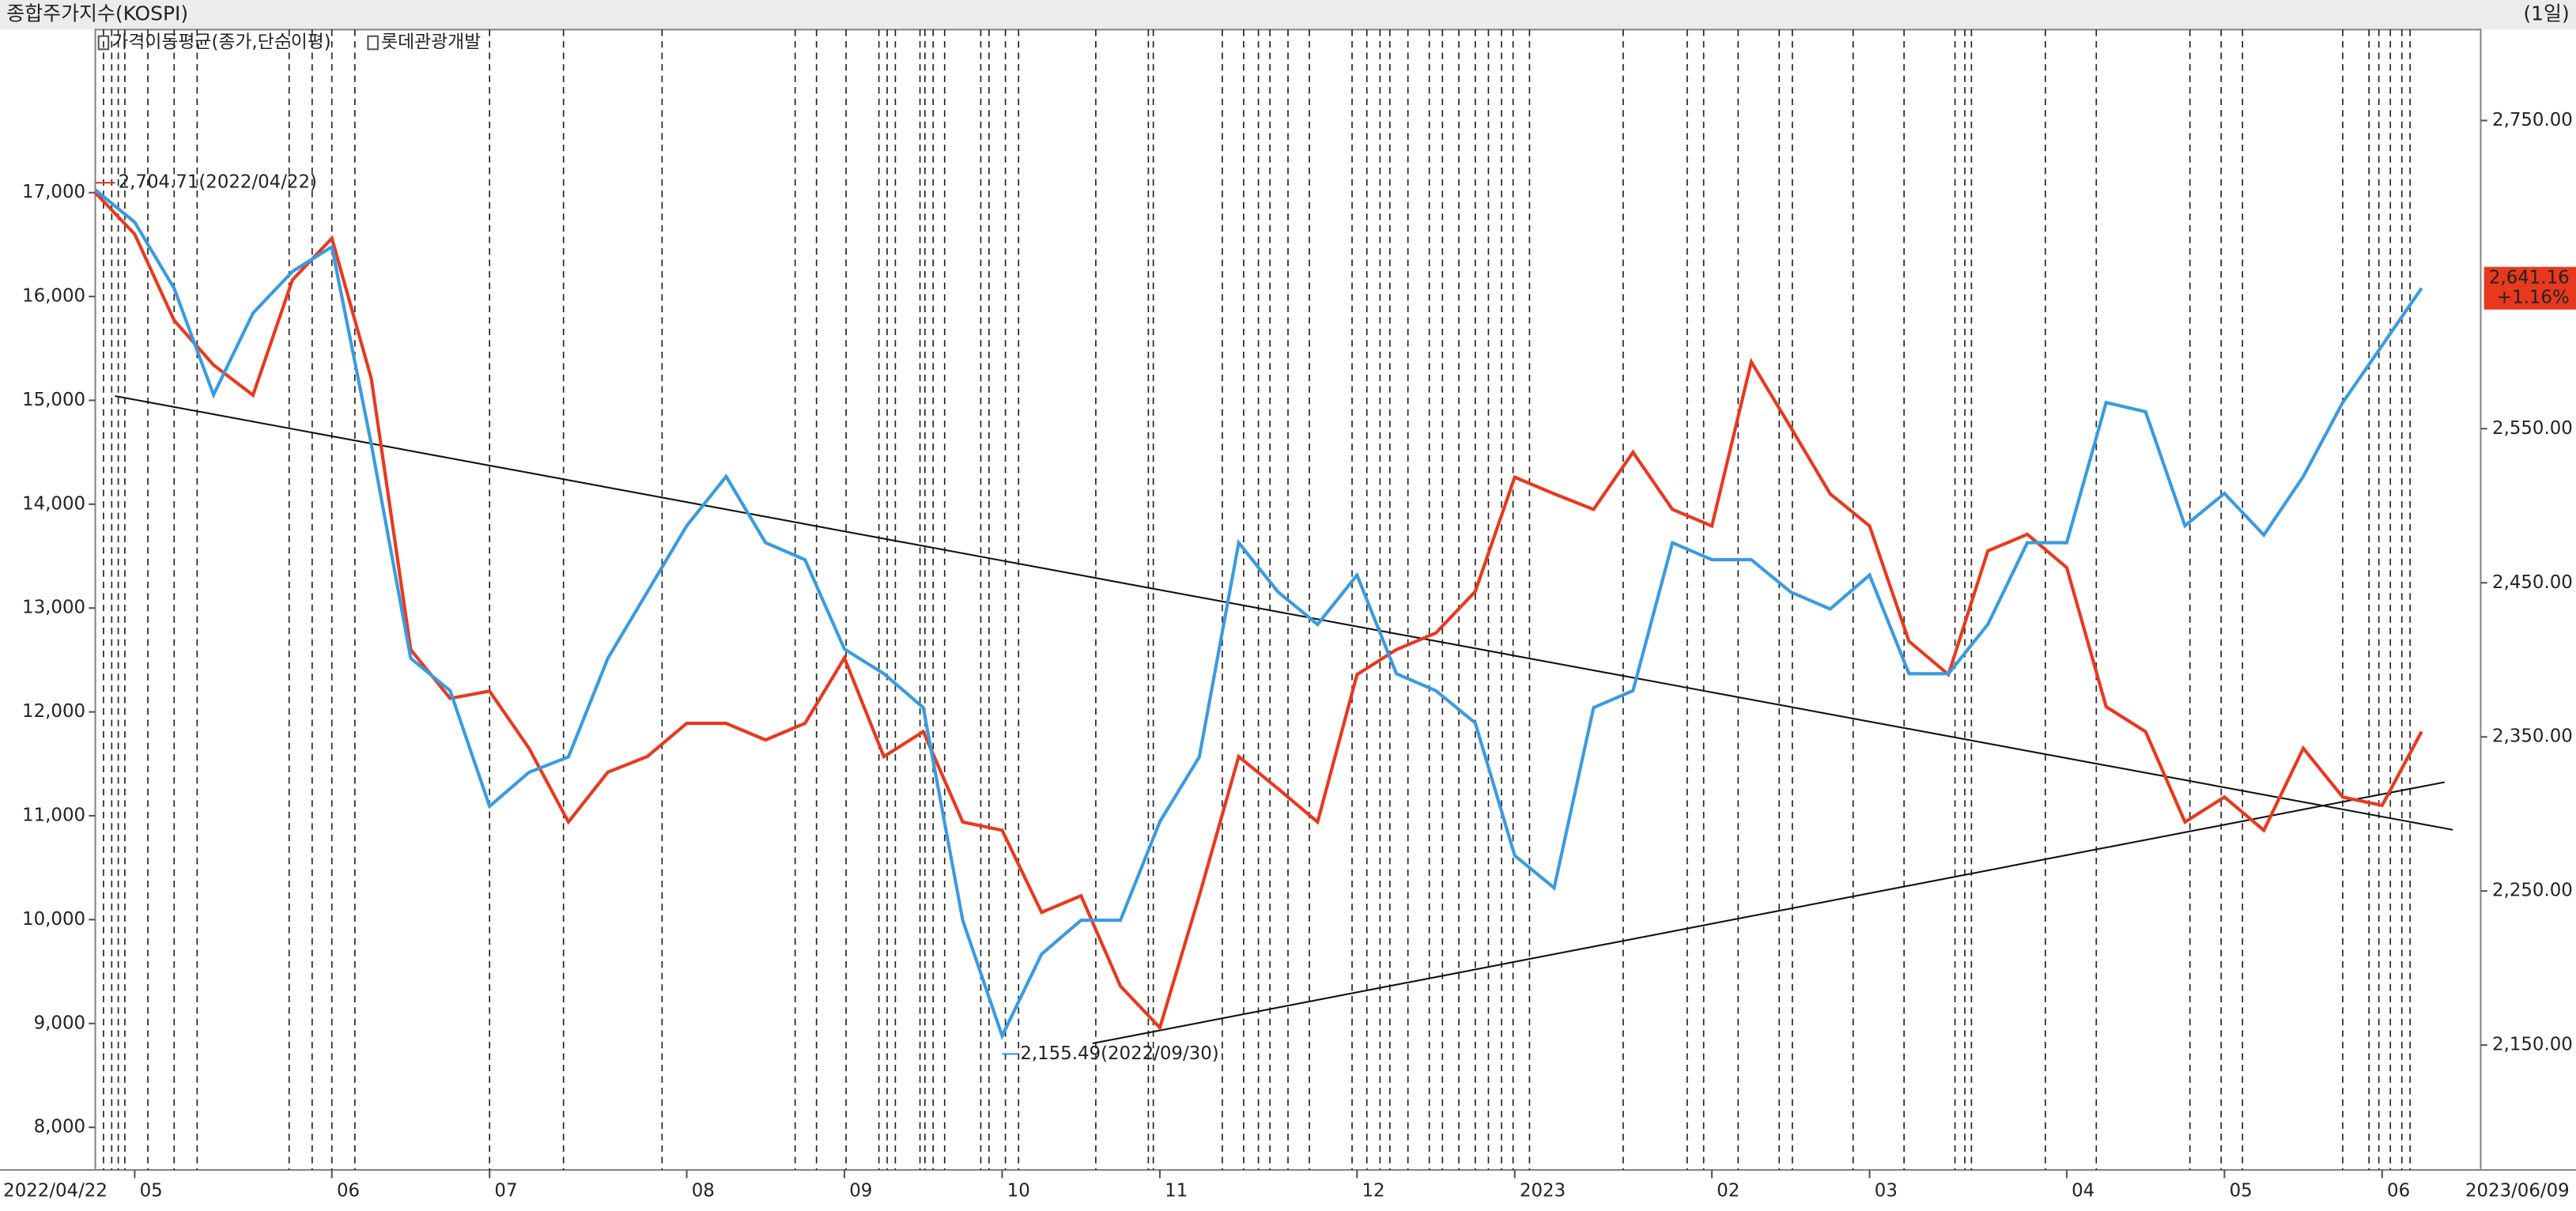 This screenshot has height=1211, width=2576. I want to click on y2-tick-label: 2,750.00, so click(2532, 120).